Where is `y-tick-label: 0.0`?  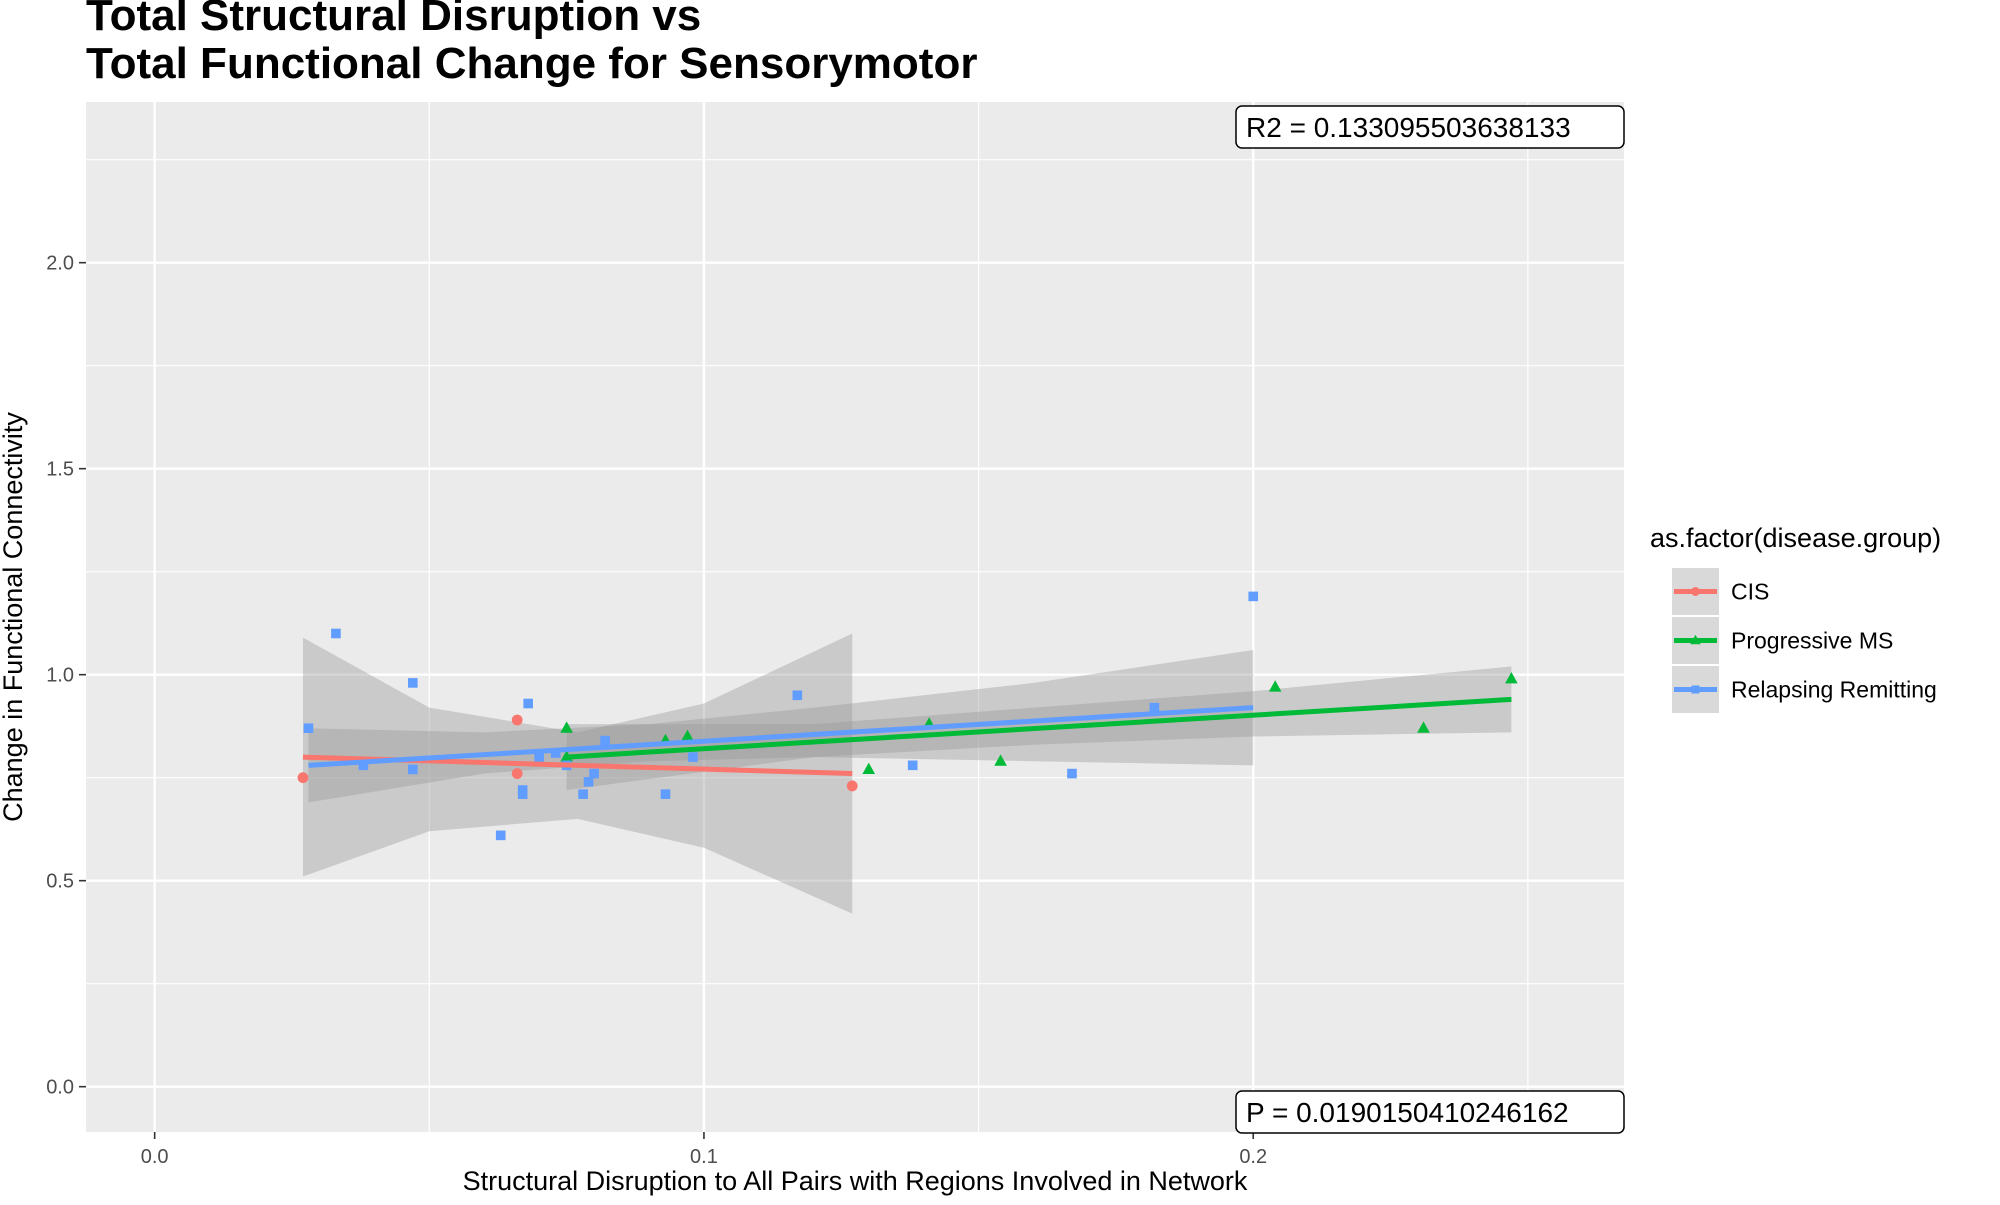 y-tick-label: 0.0 is located at coordinates (60, 1088).